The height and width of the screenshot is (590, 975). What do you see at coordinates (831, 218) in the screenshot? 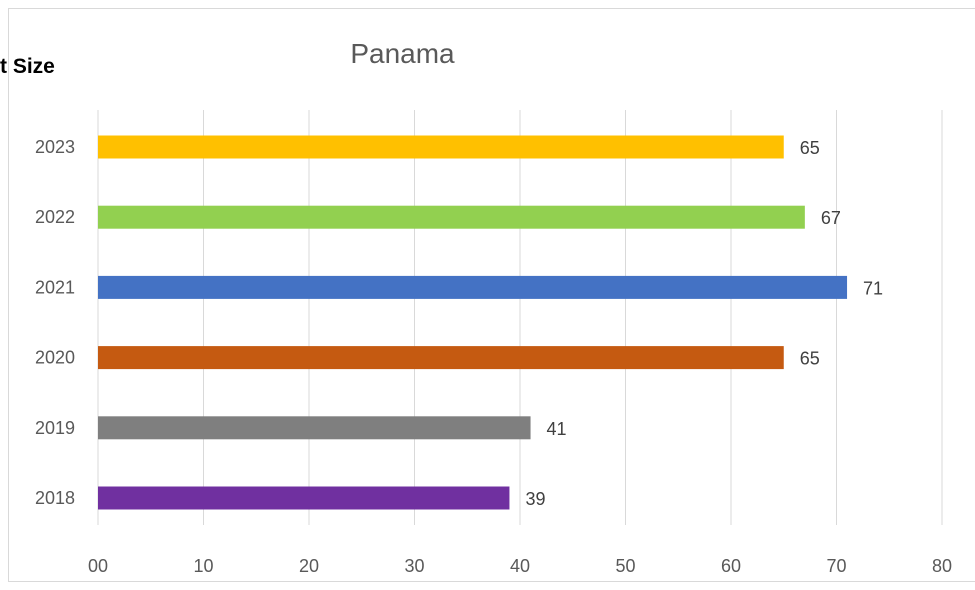
I see `data-label: 67` at bounding box center [831, 218].